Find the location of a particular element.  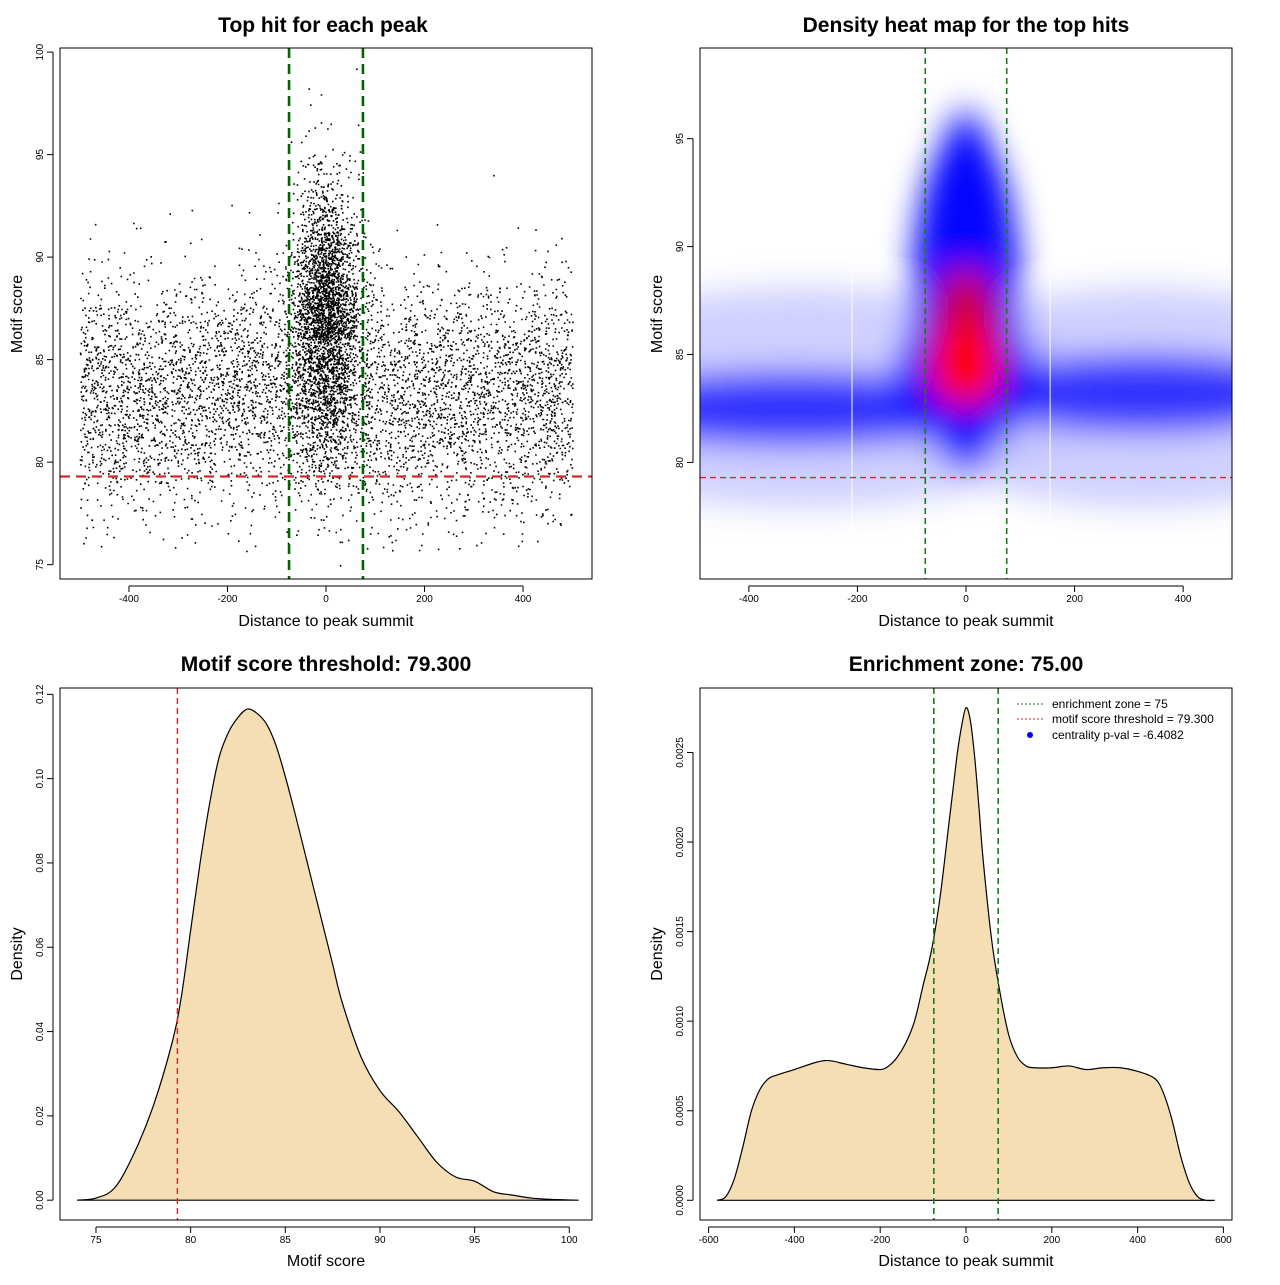

heatmap-title: Density heat map for the top hits is located at coordinates (966, 25).